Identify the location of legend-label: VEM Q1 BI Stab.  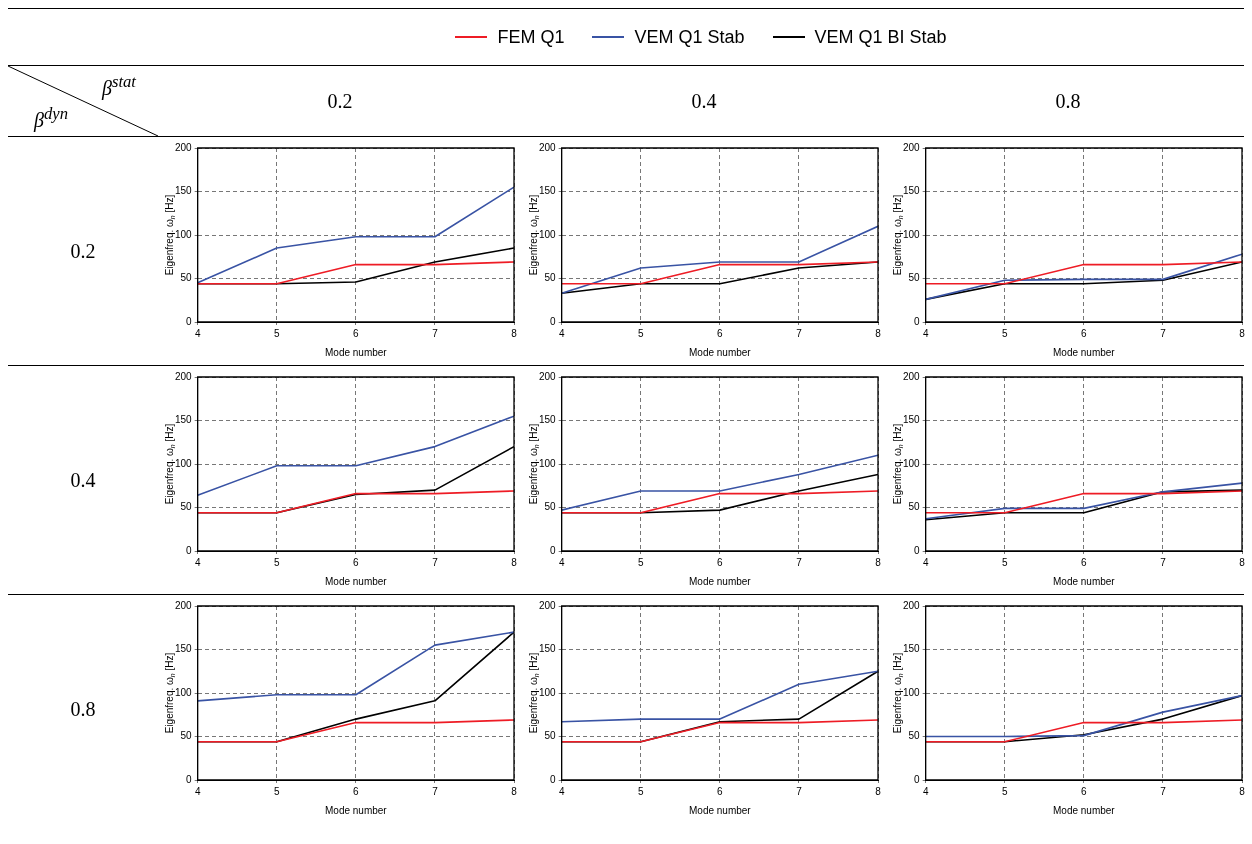
(880, 37).